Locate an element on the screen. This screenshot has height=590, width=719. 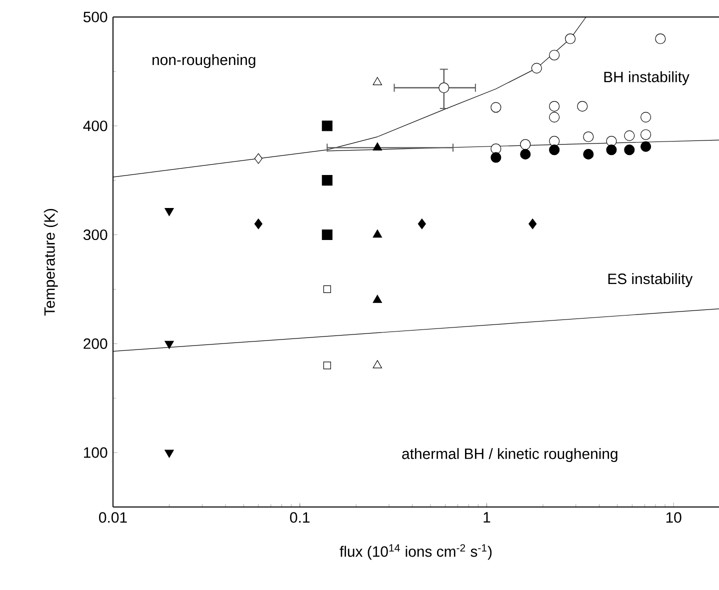
annotation: ES instability is located at coordinates (650, 280).